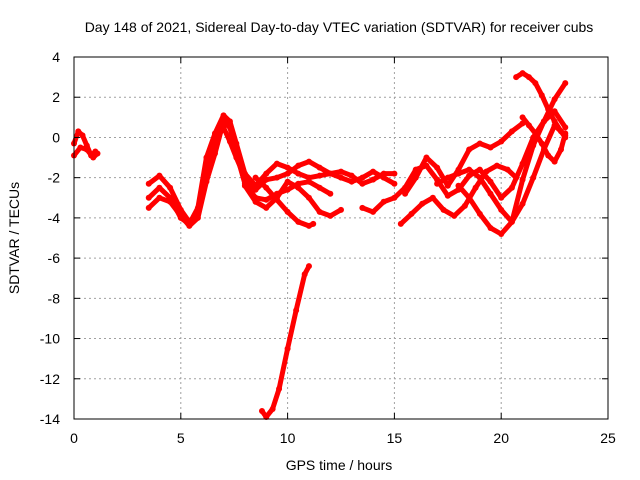  Describe the element at coordinates (54, 298) in the screenshot. I see `y-tick-label: -8` at that location.